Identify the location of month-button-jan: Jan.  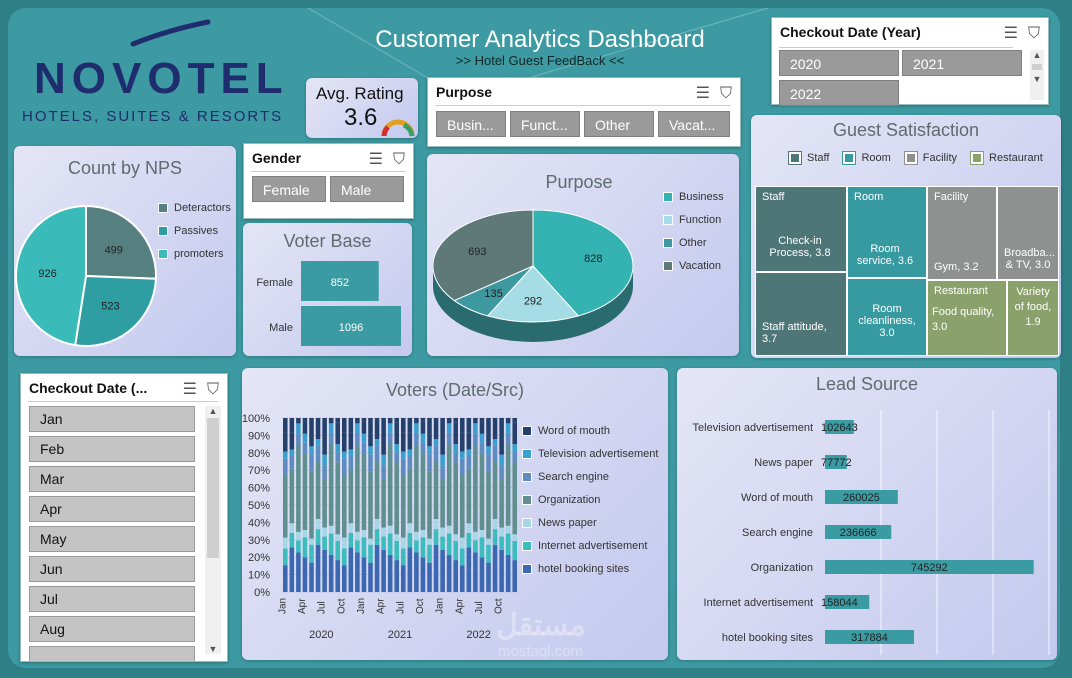
(112, 419).